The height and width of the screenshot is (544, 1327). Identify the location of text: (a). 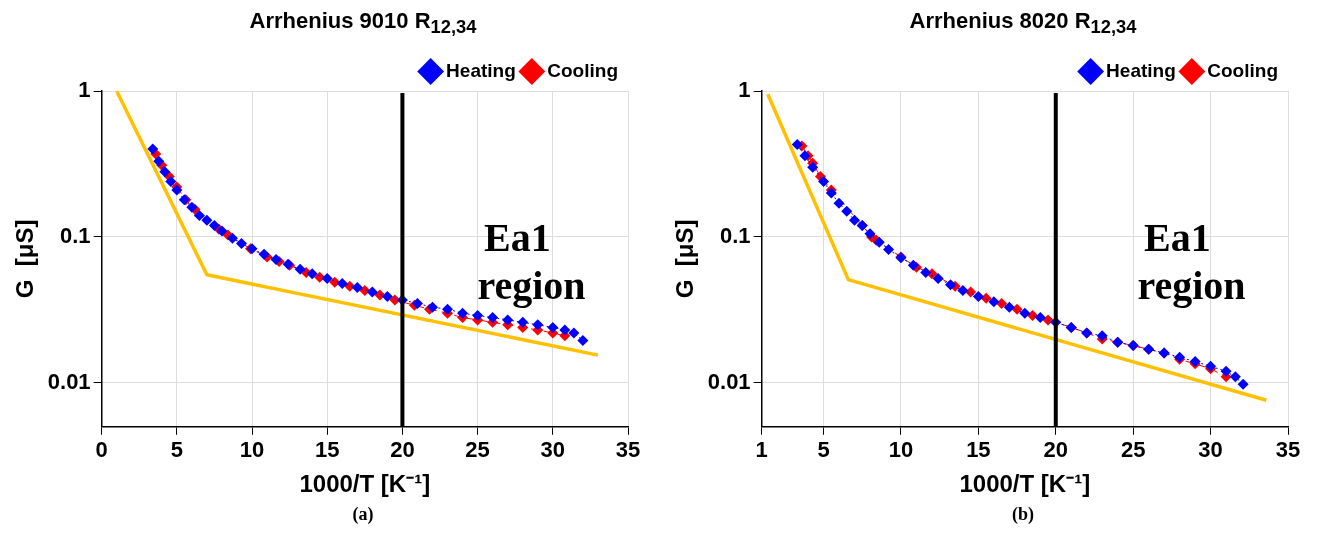
(363, 514).